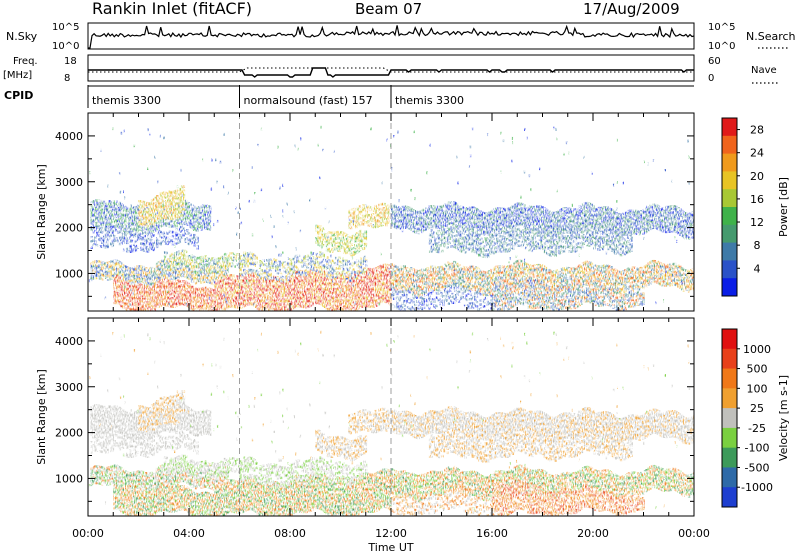  Describe the element at coordinates (65, 46) in the screenshot. I see `nsky-tick-bottom: 10^0` at that location.